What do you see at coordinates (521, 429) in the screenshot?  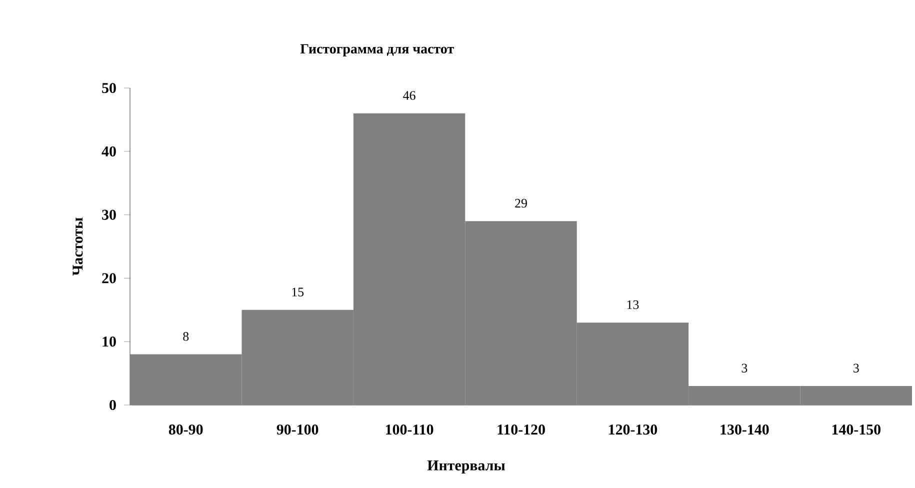 I see `x-tick-label: 110-120` at bounding box center [521, 429].